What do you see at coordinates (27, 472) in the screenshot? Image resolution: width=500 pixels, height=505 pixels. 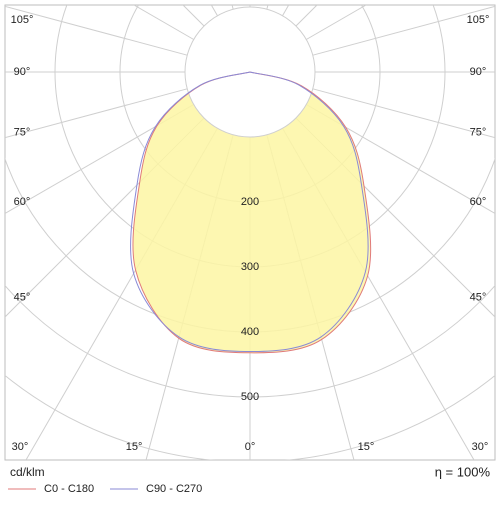 I see `unit-label: cd/klm` at bounding box center [27, 472].